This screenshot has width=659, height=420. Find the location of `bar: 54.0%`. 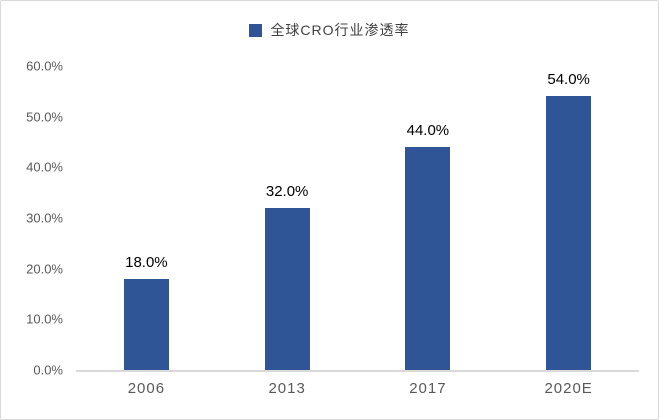

bar: 54.0% is located at coordinates (569, 220).